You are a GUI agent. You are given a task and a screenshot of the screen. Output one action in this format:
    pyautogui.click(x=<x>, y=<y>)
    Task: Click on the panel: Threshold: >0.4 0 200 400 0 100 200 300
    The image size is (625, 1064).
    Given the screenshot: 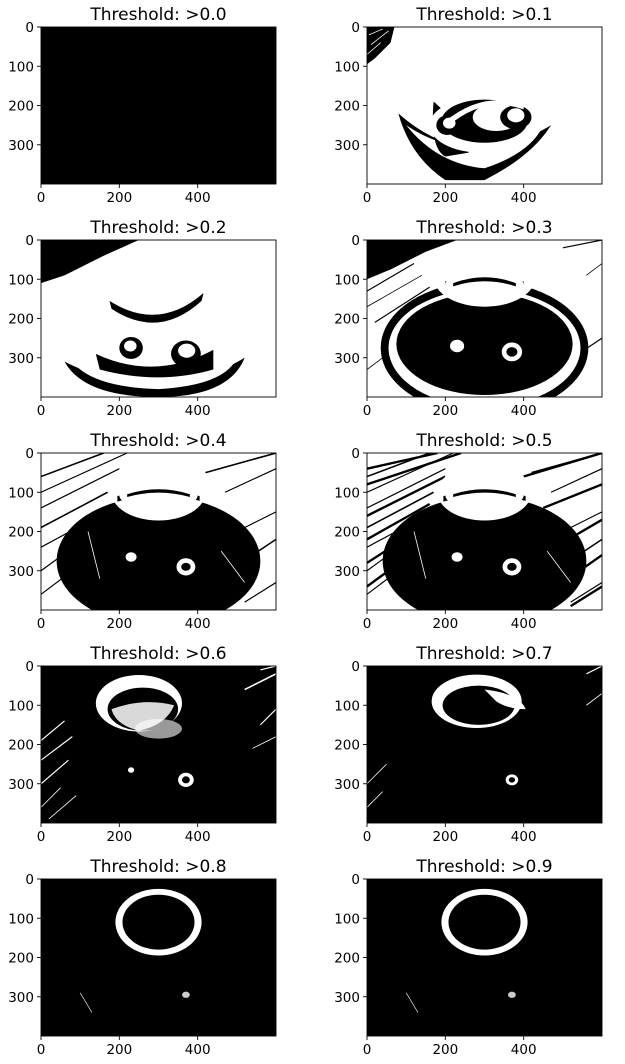 What is the action you would take?
    pyautogui.click(x=142, y=531)
    